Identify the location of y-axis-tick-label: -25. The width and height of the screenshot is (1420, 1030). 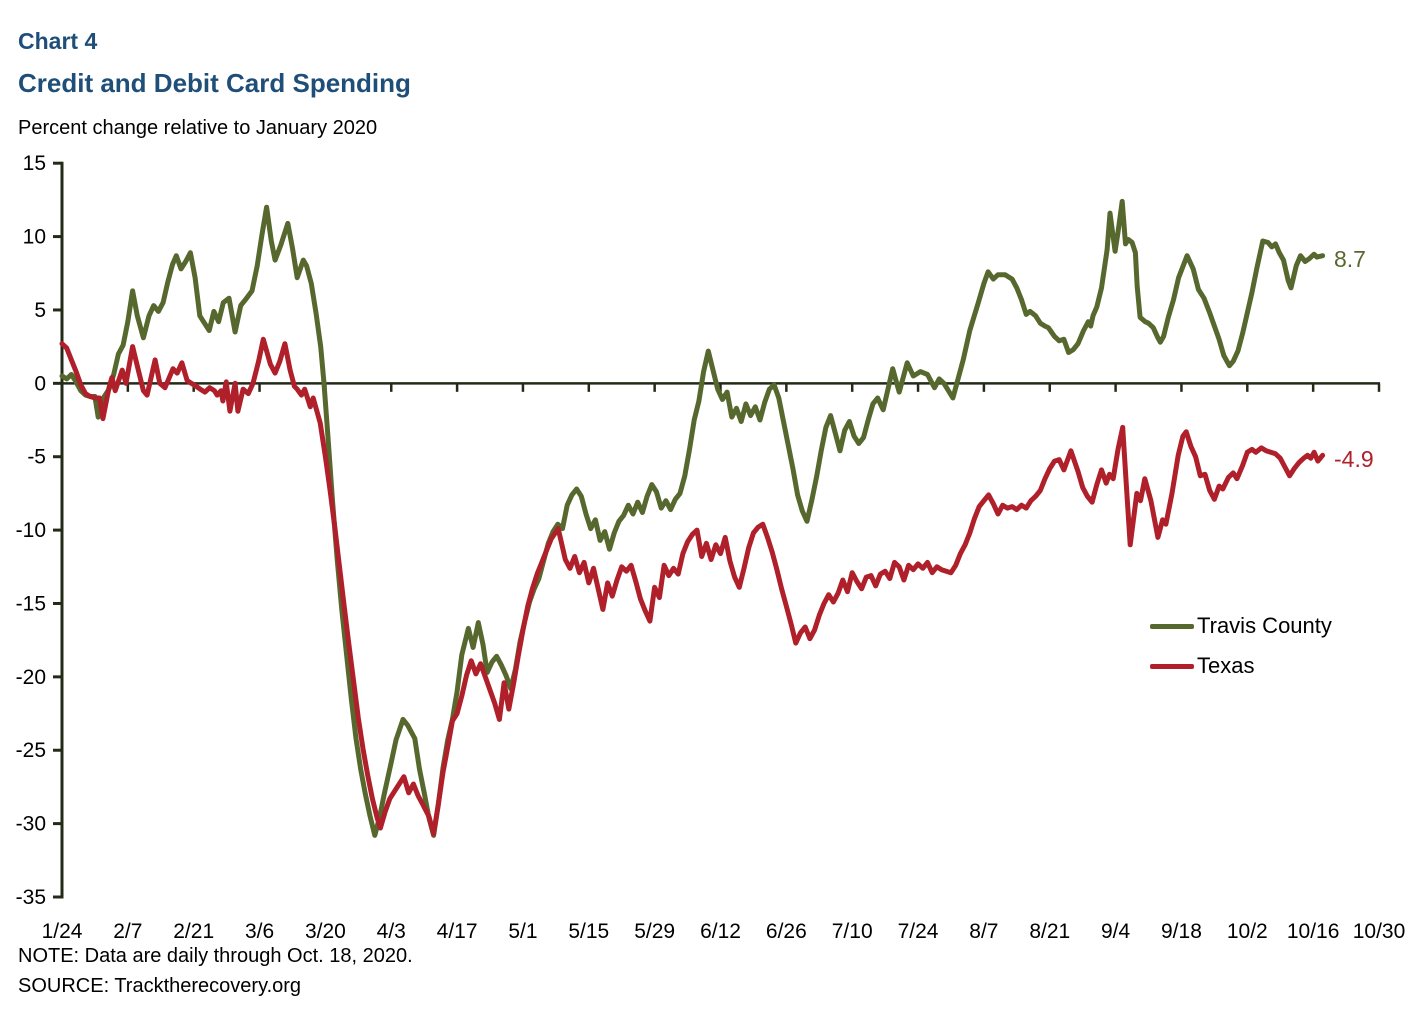
(31, 750).